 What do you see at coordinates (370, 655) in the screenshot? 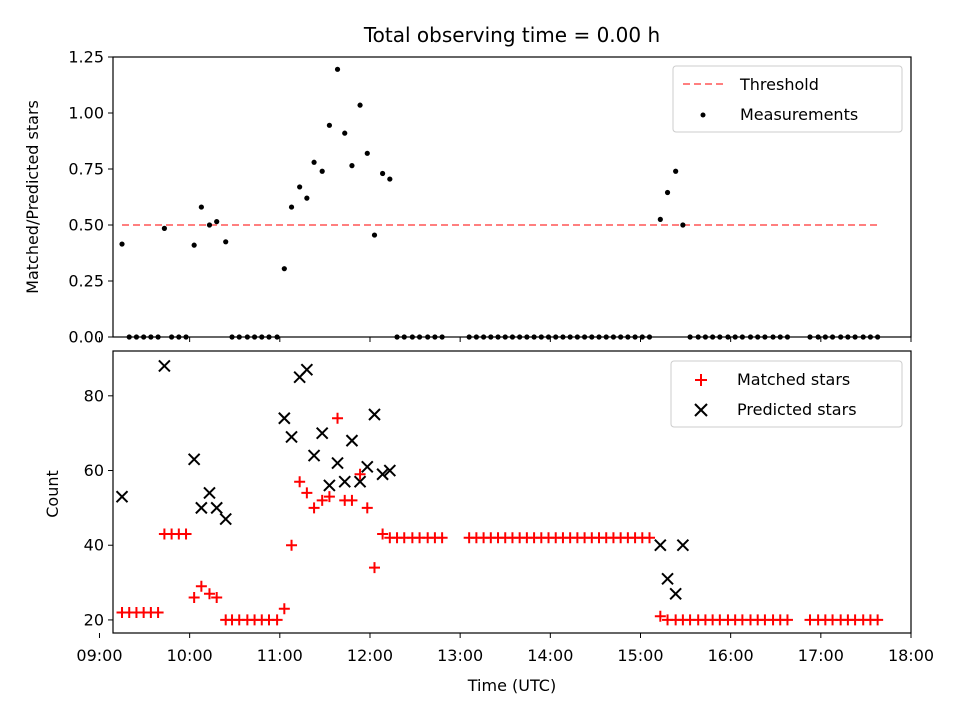
I see `bottom-x-tick-label: 12:00` at bounding box center [370, 655].